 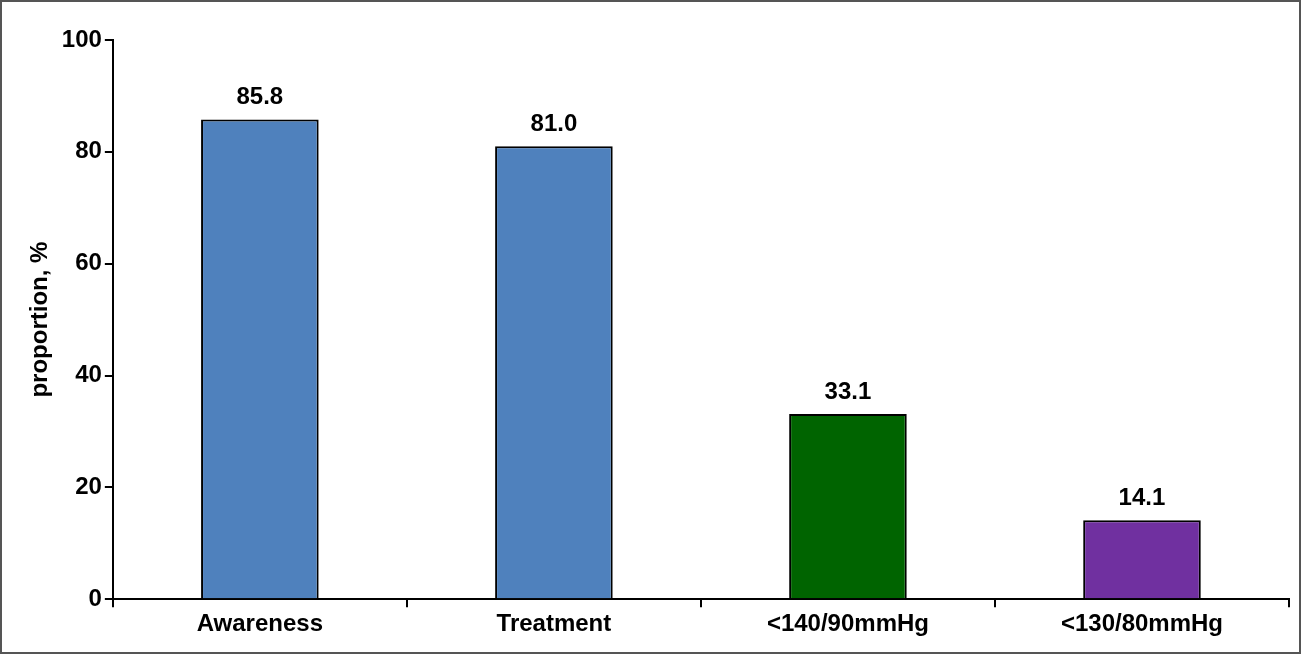 I want to click on data-label: 33.1, so click(x=848, y=390).